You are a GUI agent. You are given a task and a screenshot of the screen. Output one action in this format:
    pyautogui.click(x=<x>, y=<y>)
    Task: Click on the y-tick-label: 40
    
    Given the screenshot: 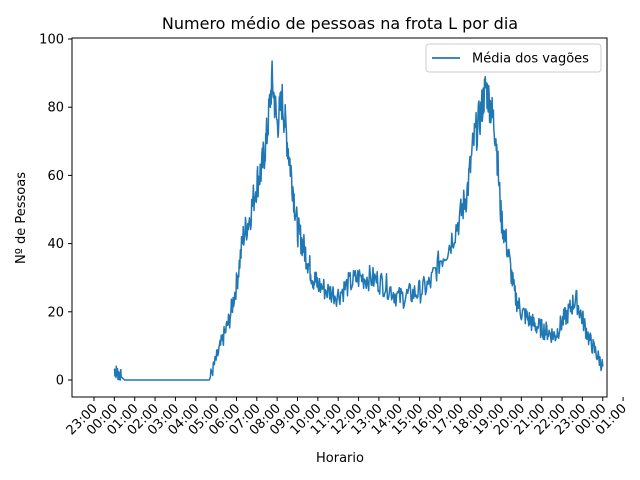 What is the action you would take?
    pyautogui.click(x=55, y=244)
    